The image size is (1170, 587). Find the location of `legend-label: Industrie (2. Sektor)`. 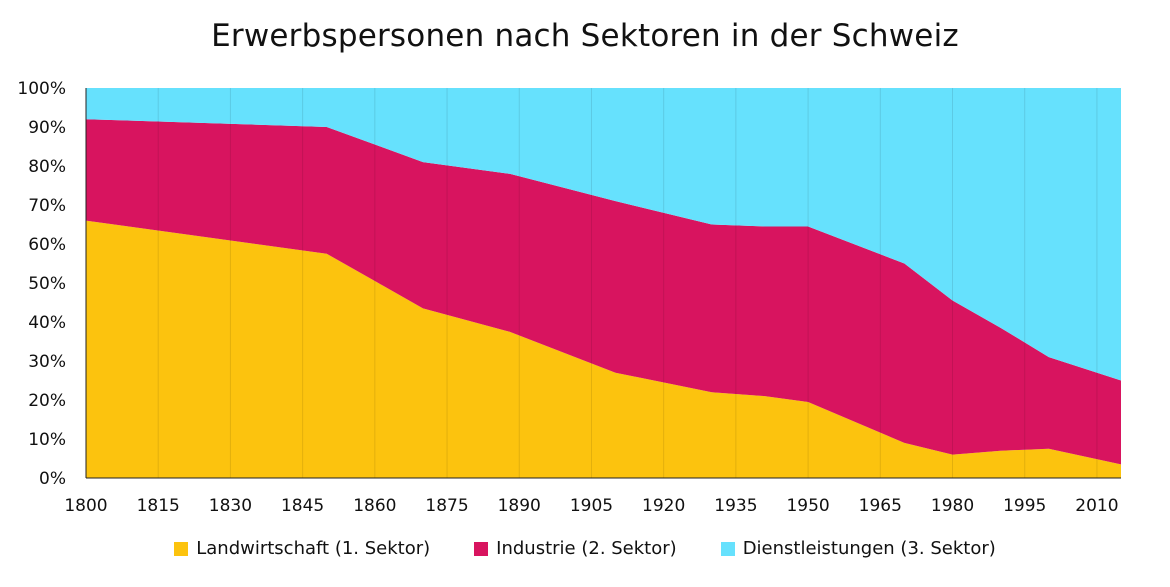

legend-label: Industrie (2. Sektor) is located at coordinates (586, 548).